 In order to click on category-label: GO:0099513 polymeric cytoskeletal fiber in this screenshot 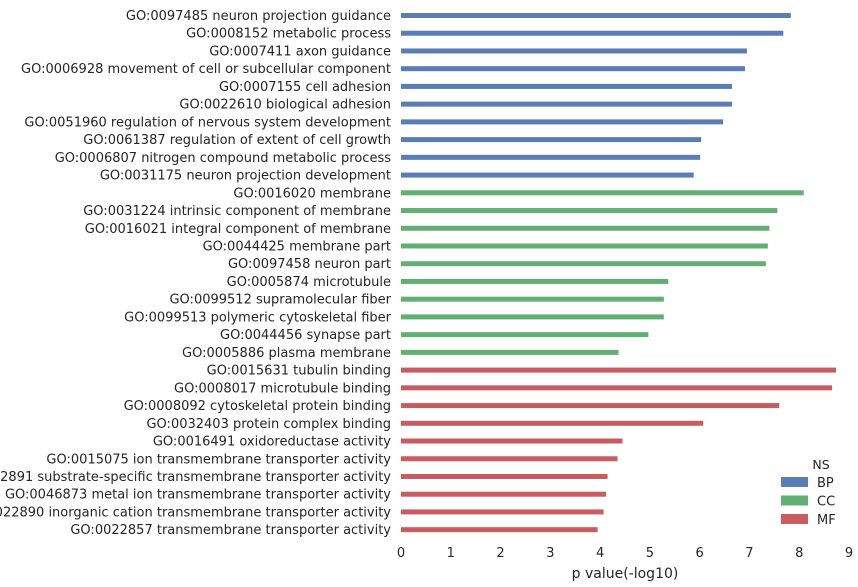, I will do `click(257, 317)`.